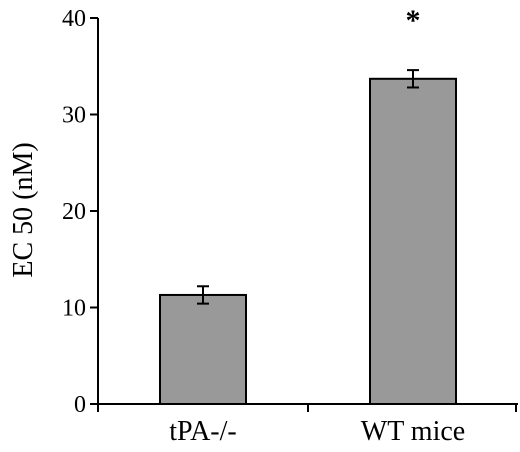 The width and height of the screenshot is (520, 452). I want to click on x-tick-label: WT mice, so click(413, 431).